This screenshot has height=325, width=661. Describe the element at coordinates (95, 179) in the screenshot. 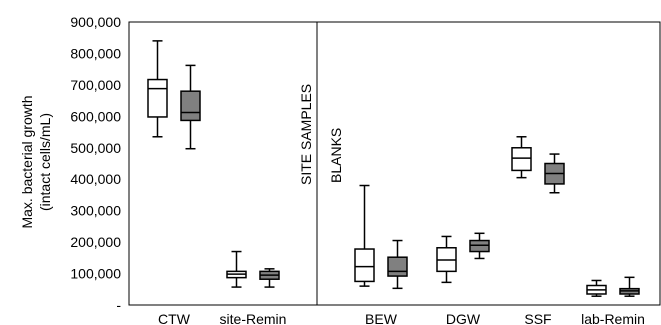

I see `y-tick-label: 400,000` at that location.